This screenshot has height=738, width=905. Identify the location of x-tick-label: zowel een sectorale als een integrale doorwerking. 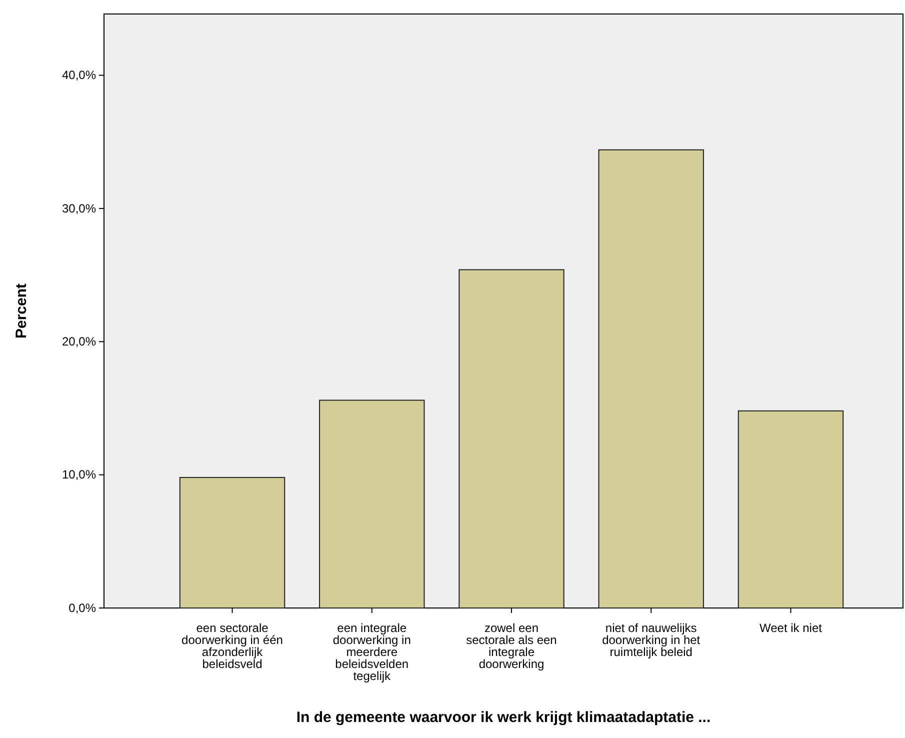
(511, 646).